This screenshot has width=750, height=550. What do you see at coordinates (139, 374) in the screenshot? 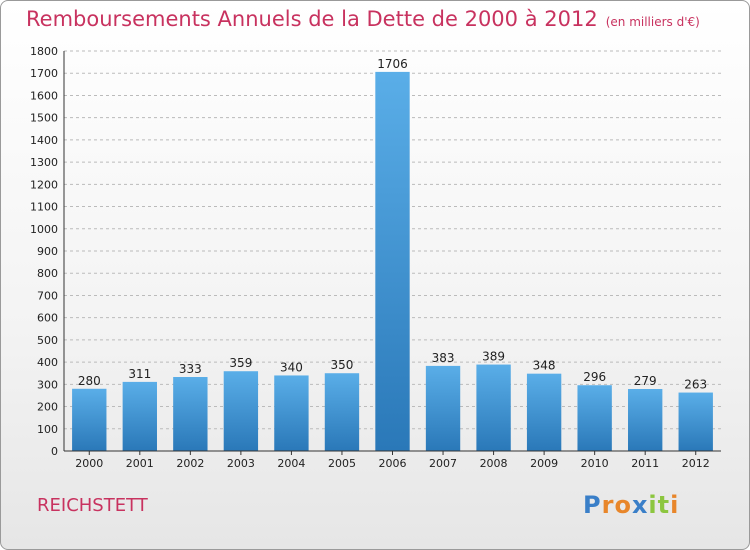
I see `bar-value-label: 311` at bounding box center [139, 374].